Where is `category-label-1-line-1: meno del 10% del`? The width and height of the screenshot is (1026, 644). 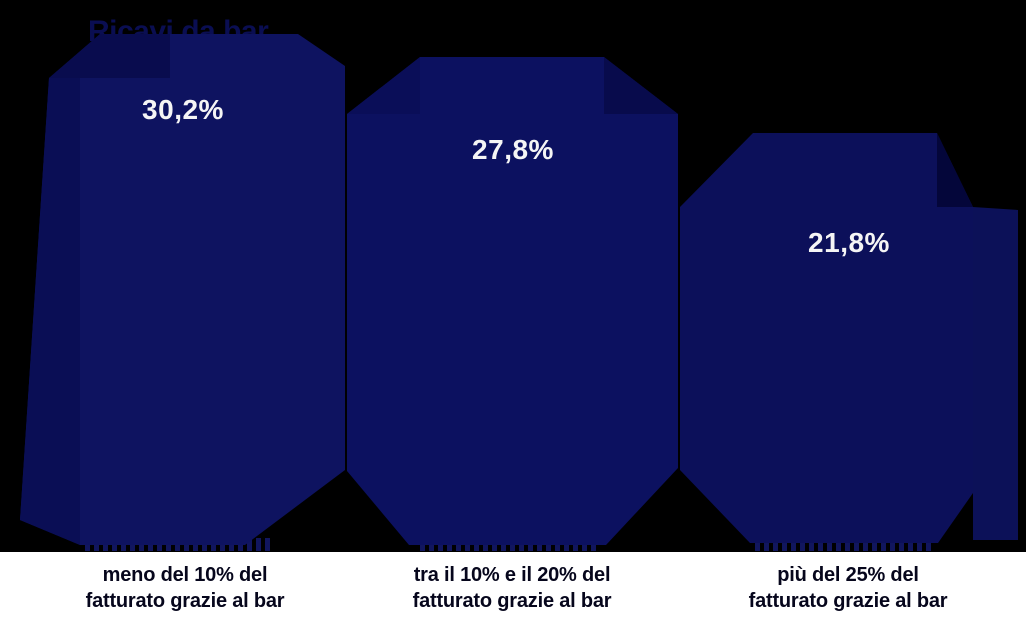
category-label-1-line-1: meno del 10% del is located at coordinates (185, 575).